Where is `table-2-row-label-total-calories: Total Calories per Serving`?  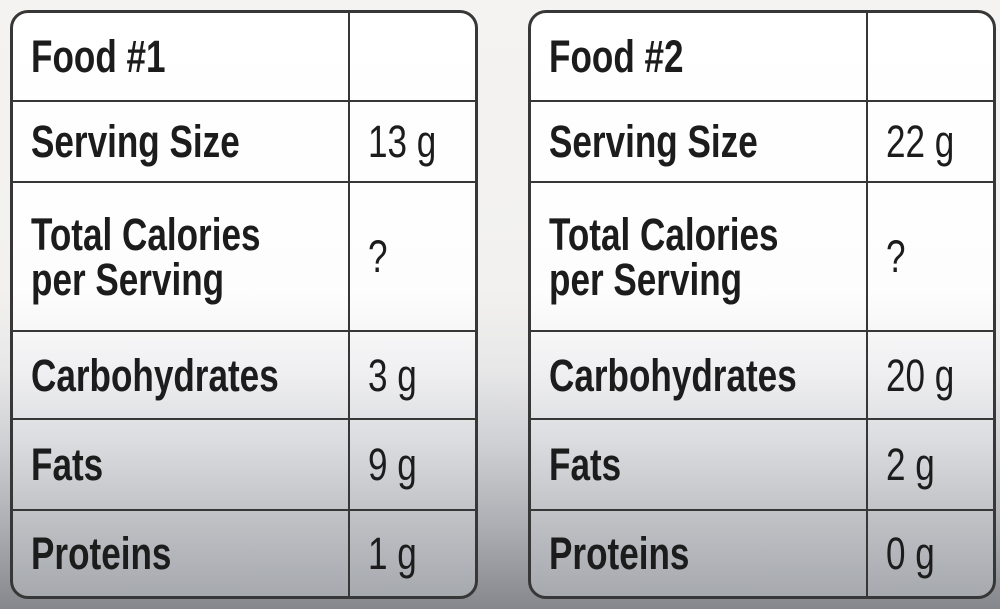 table-2-row-label-total-calories: Total Calories per Serving is located at coordinates (698, 255).